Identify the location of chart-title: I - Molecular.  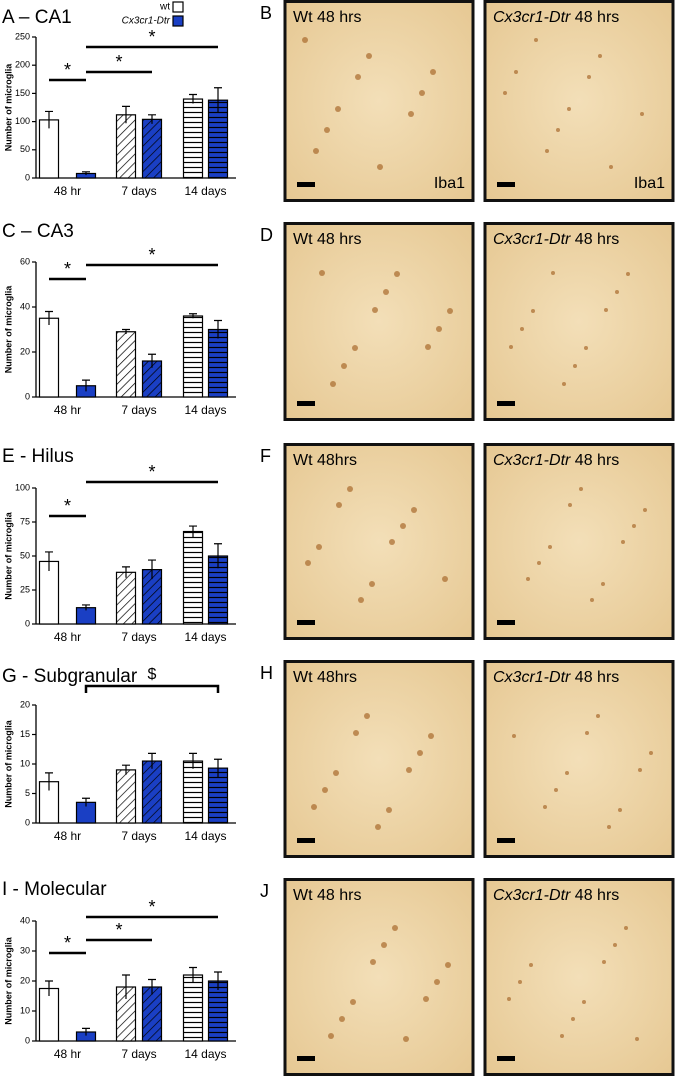
(54, 889).